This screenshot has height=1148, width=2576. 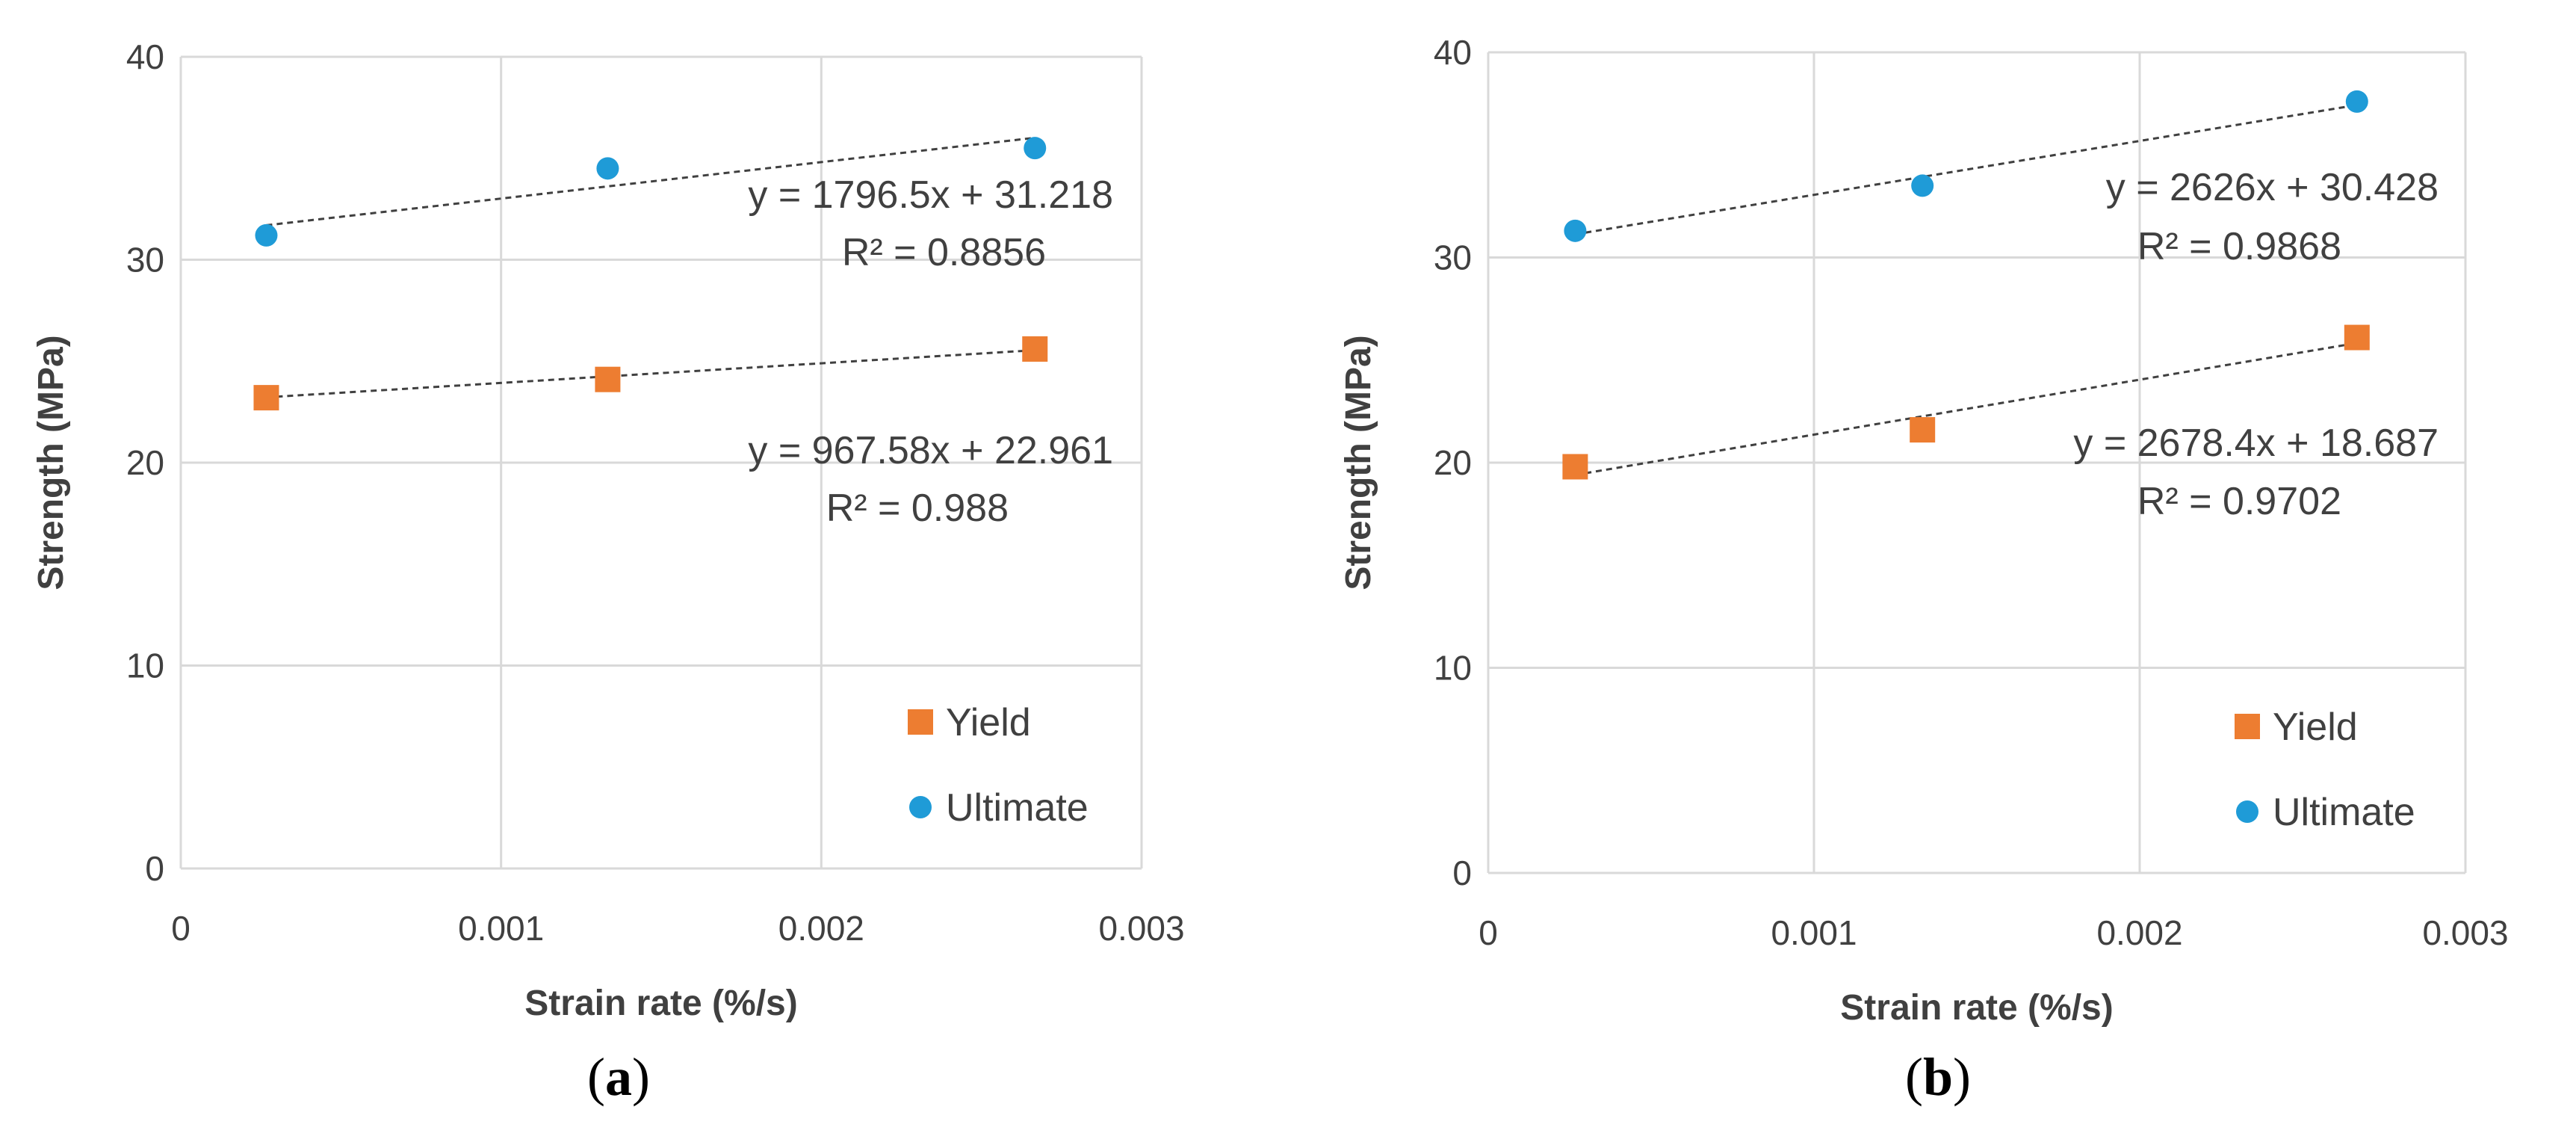 I want to click on trendline-equation-yield: y = 2678.4x + 18.687, so click(x=2256, y=443).